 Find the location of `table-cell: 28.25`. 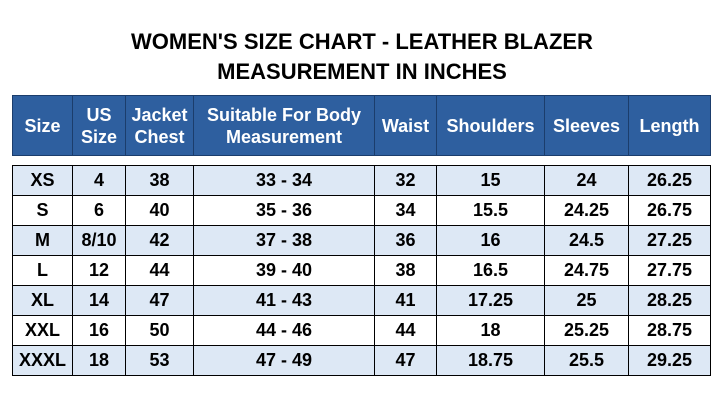

table-cell: 28.25 is located at coordinates (669, 300).